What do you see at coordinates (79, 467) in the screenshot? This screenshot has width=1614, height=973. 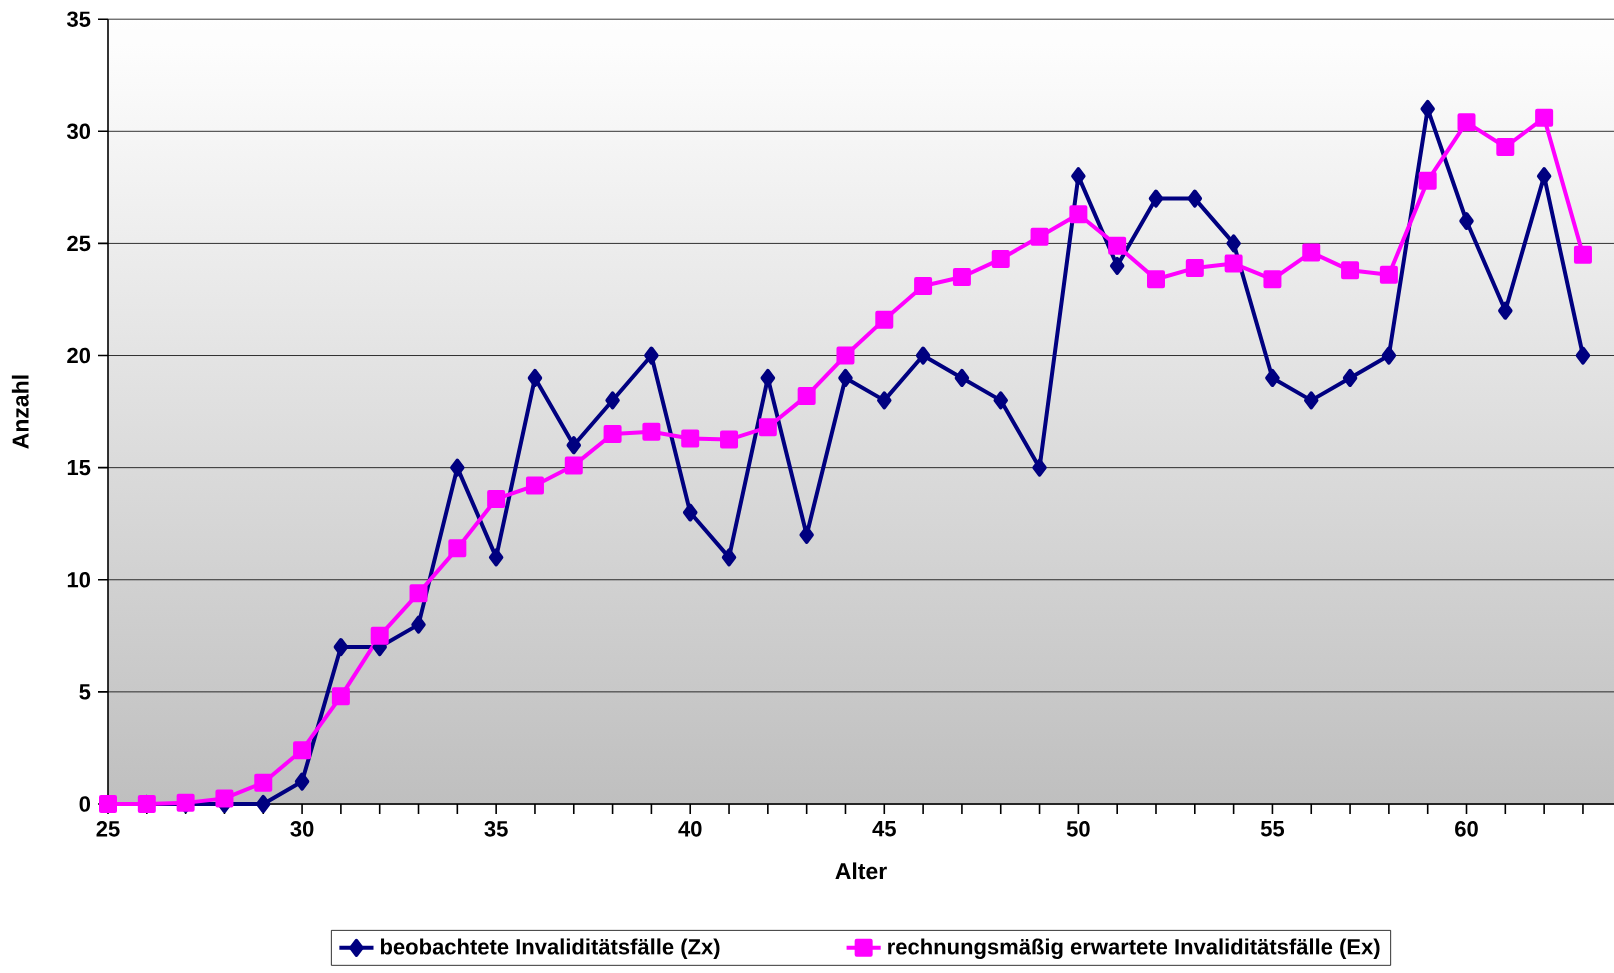 I see `y-tick-label: 15` at bounding box center [79, 467].